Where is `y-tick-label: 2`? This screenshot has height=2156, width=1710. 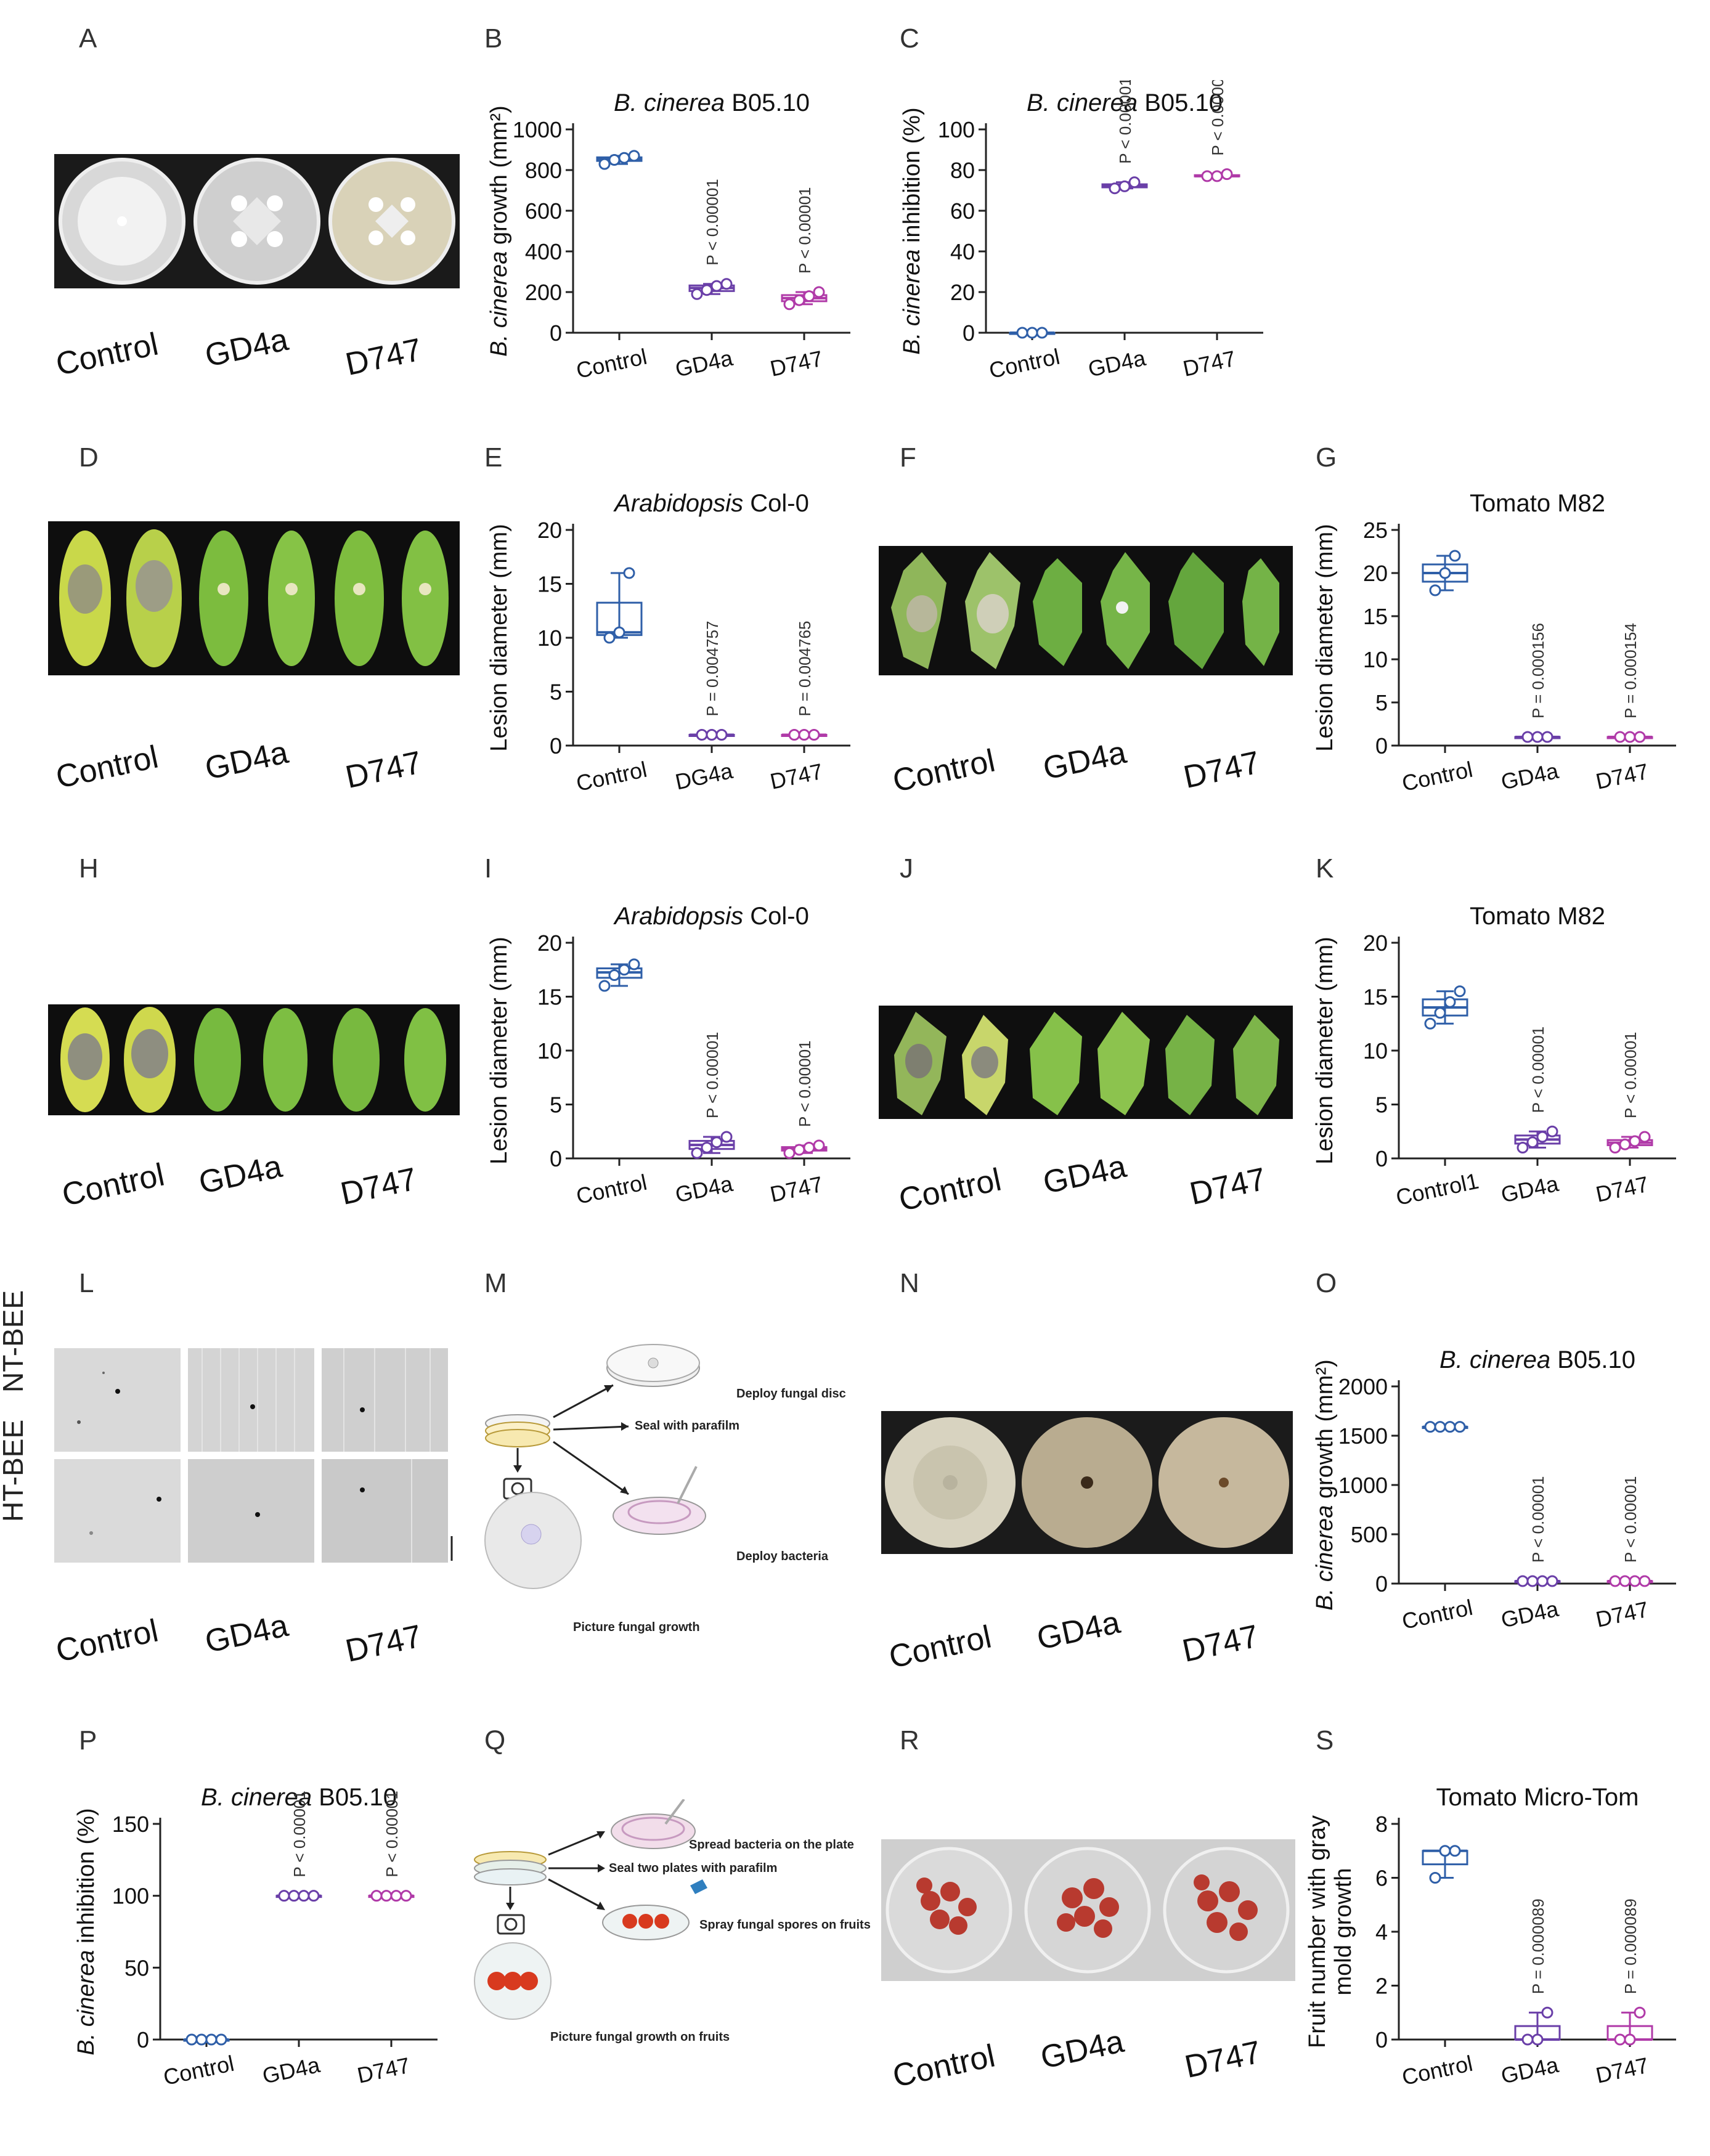
y-tick-label: 2 is located at coordinates (1381, 1986).